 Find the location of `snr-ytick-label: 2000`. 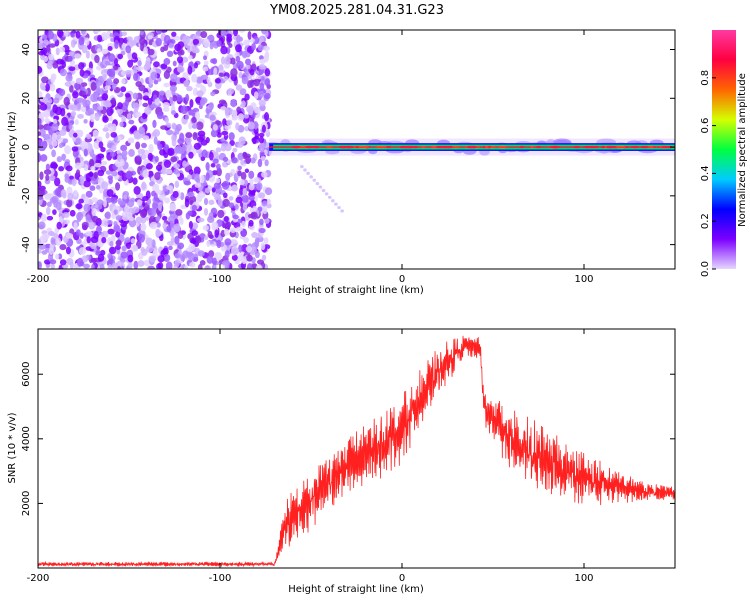

snr-ytick-label: 2000 is located at coordinates (26, 503).